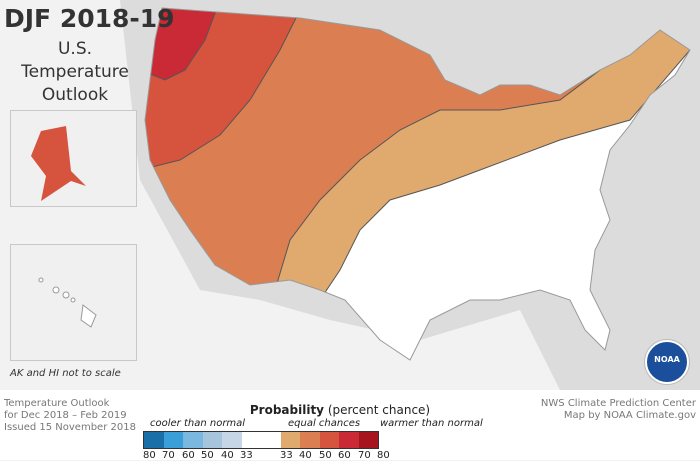  I want to click on info-line: for Dec 2018 – Feb 2019, so click(65, 415).